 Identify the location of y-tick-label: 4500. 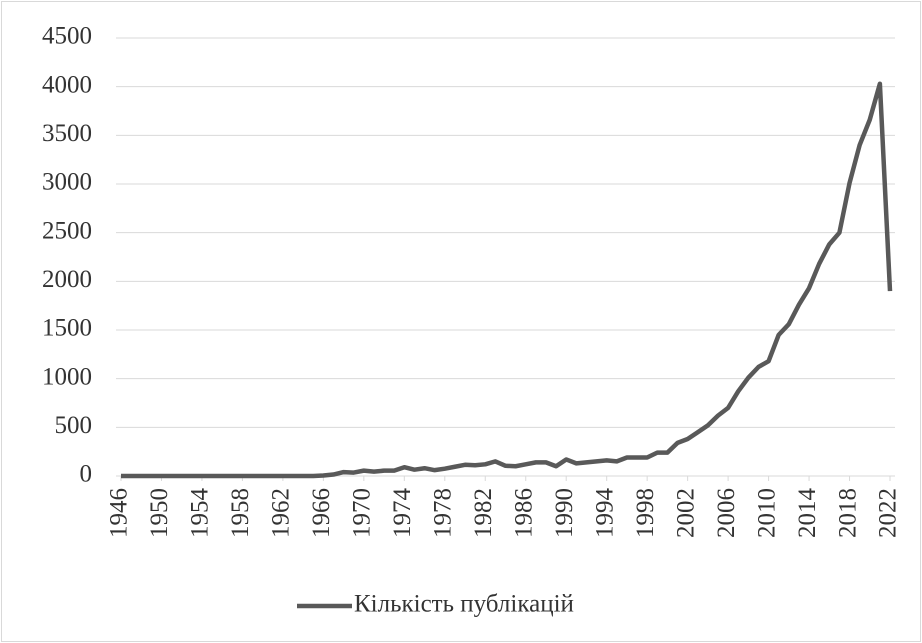
(67, 36).